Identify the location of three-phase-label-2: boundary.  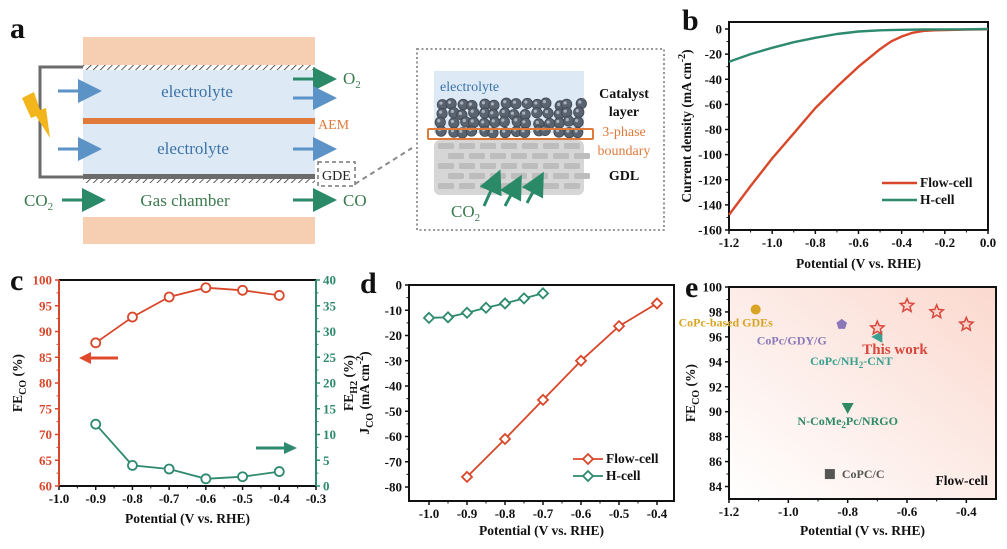
(624, 151).